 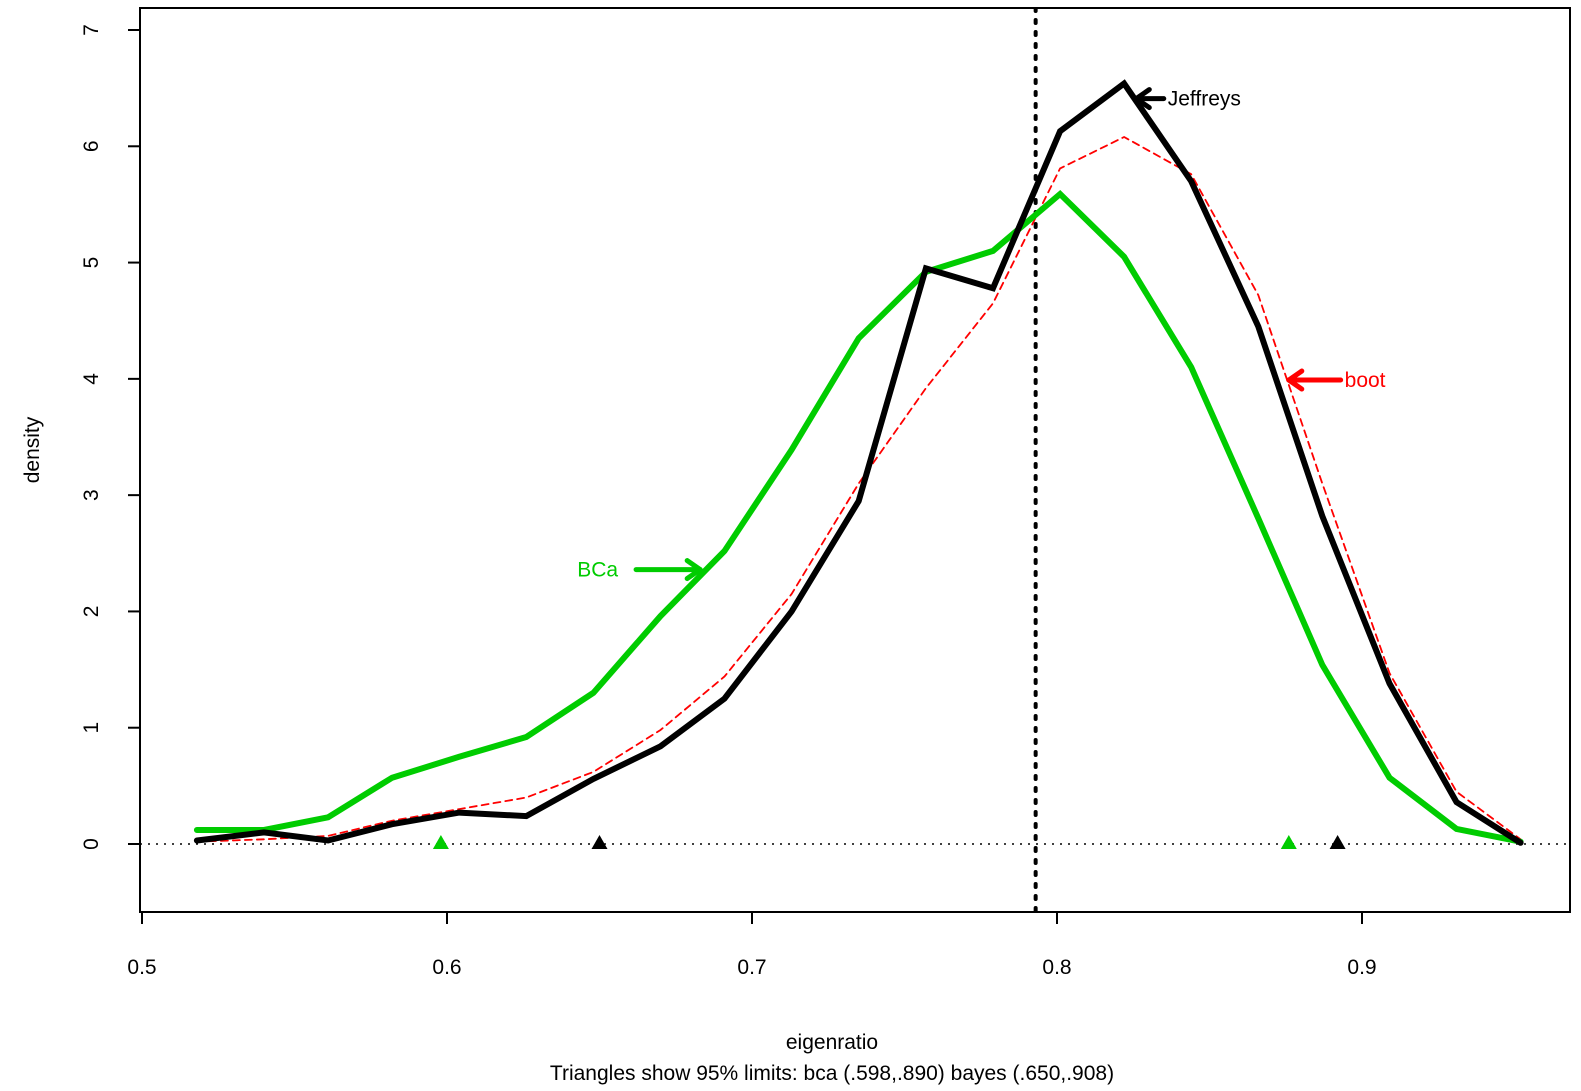 What do you see at coordinates (751, 967) in the screenshot?
I see `x-tick-label: 0.7` at bounding box center [751, 967].